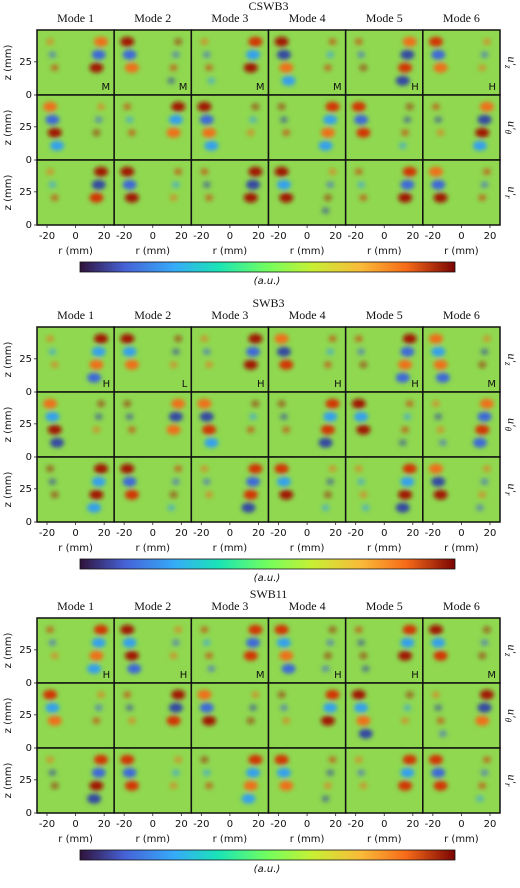  Describe the element at coordinates (508, 720) in the screenshot. I see `row-label-sub: θ` at that location.